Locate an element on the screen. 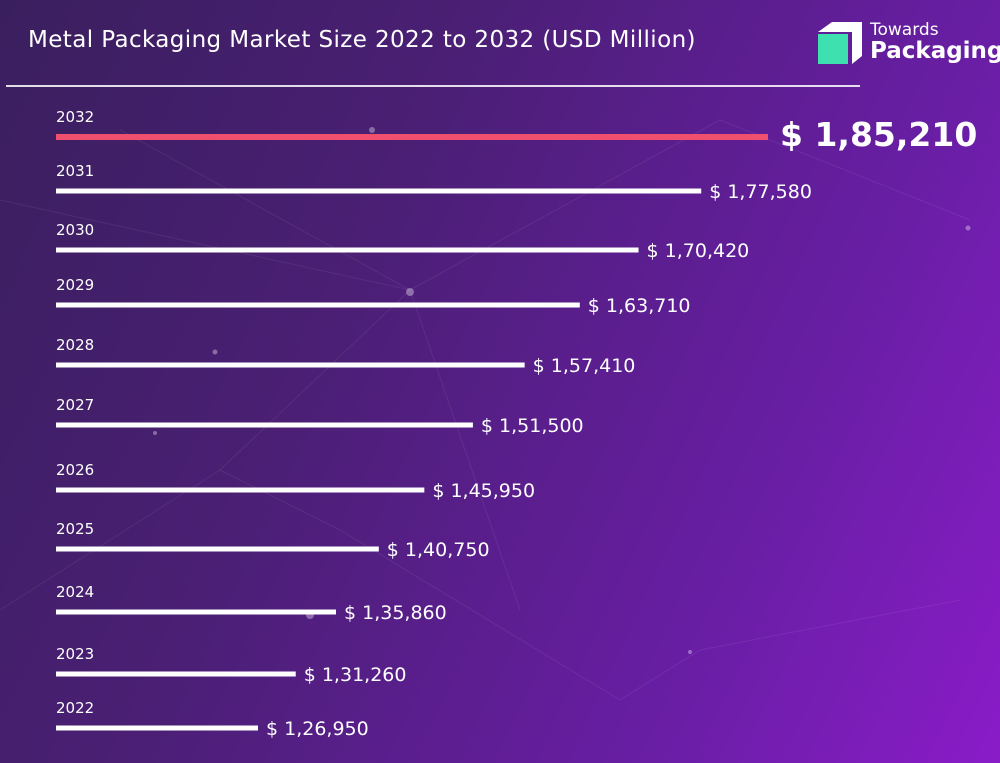 This screenshot has width=1000, height=763. value-label: $ 1,26,950 is located at coordinates (317, 729).